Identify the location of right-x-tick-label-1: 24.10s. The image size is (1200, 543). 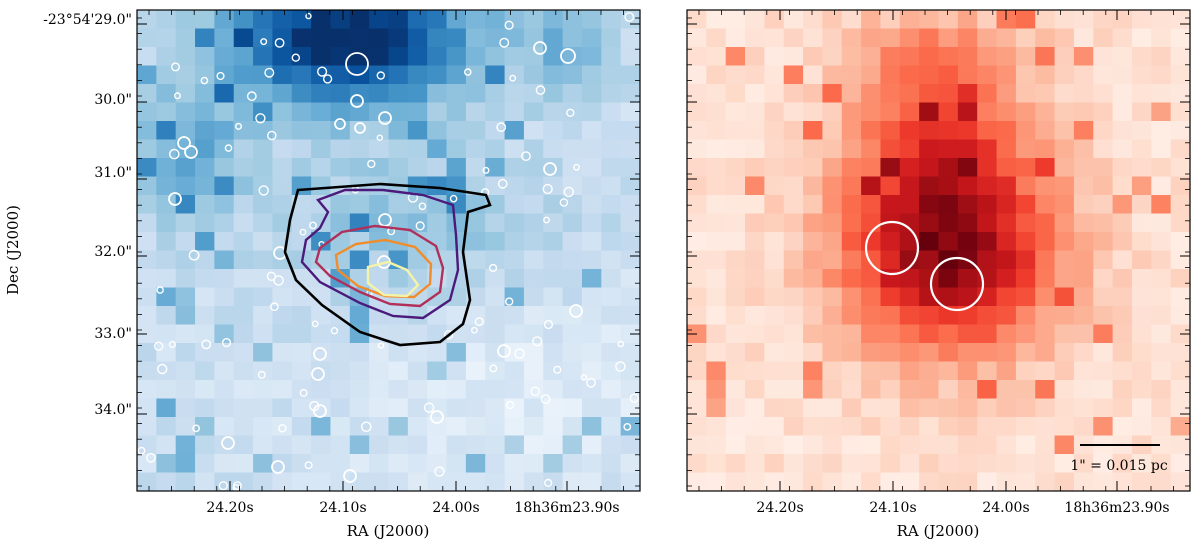
(892, 508).